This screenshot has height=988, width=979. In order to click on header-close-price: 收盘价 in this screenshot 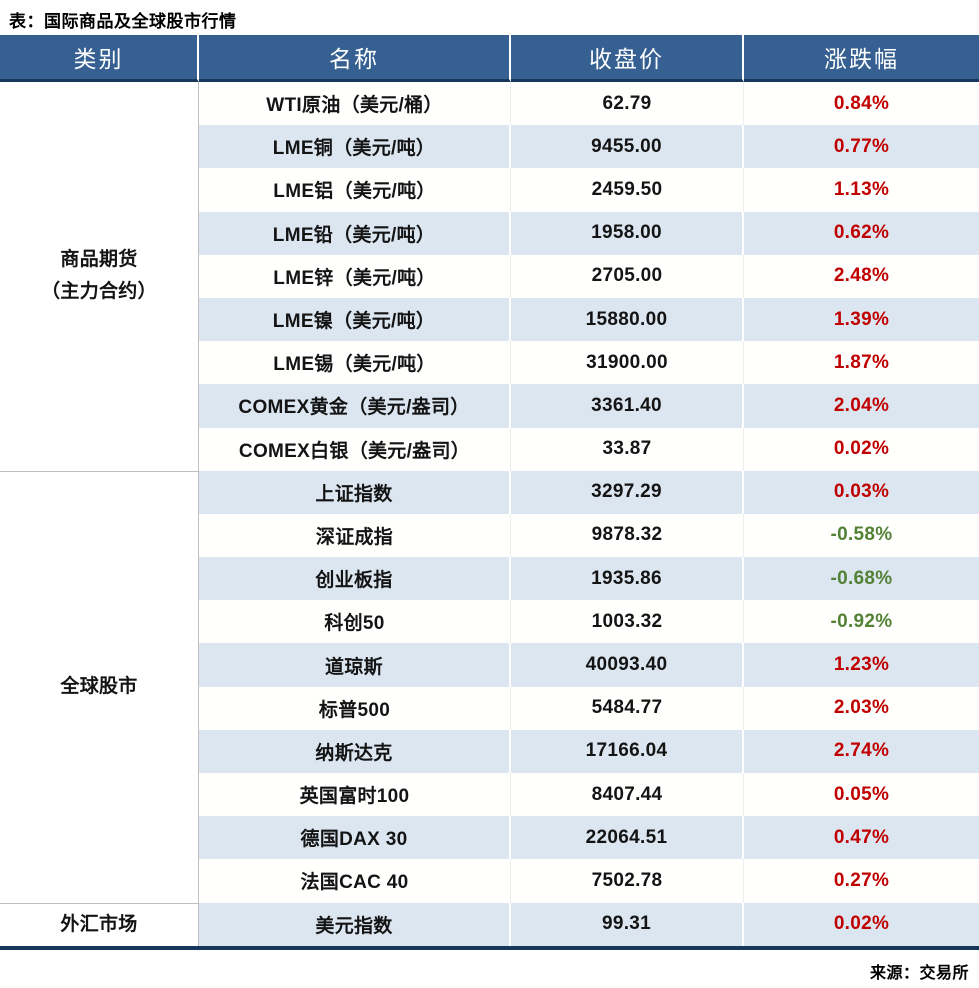, I will do `click(627, 58)`.